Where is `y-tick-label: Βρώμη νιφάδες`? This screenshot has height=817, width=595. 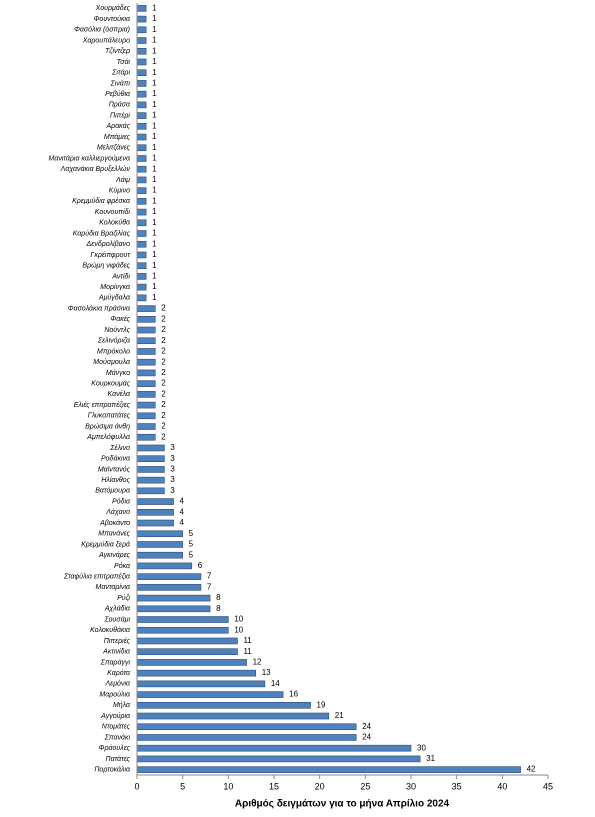 y-tick-label: Βρώμη νιφάδες is located at coordinates (106, 266).